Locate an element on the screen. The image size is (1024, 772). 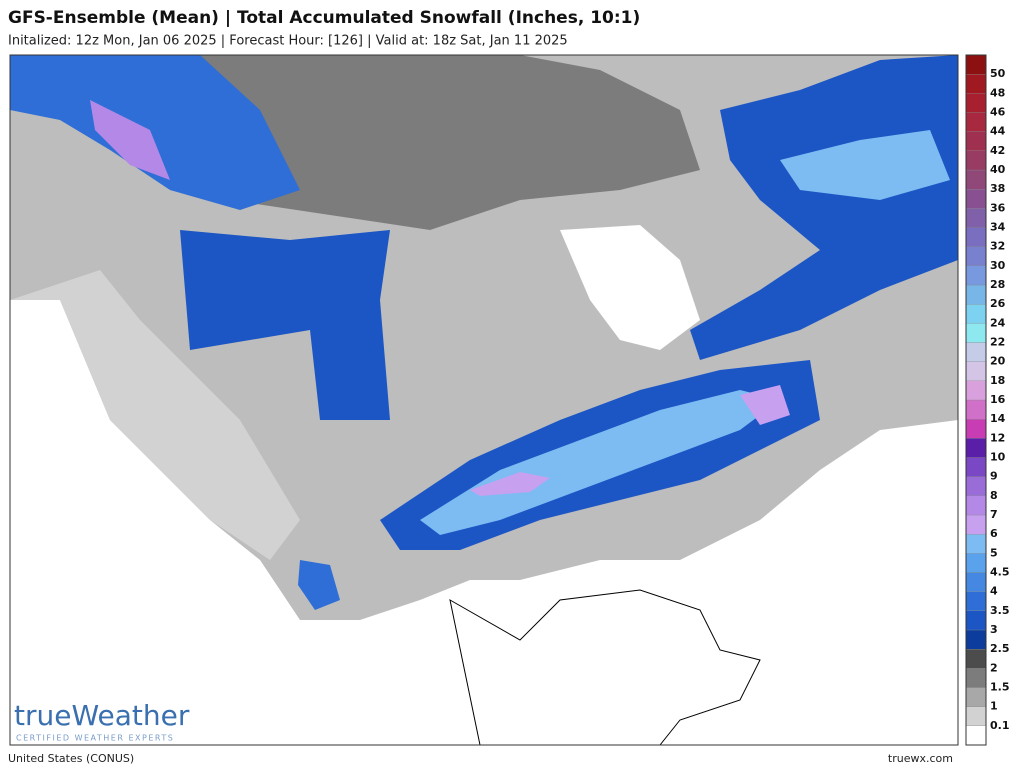
legend-label: 2 is located at coordinates (994, 667).